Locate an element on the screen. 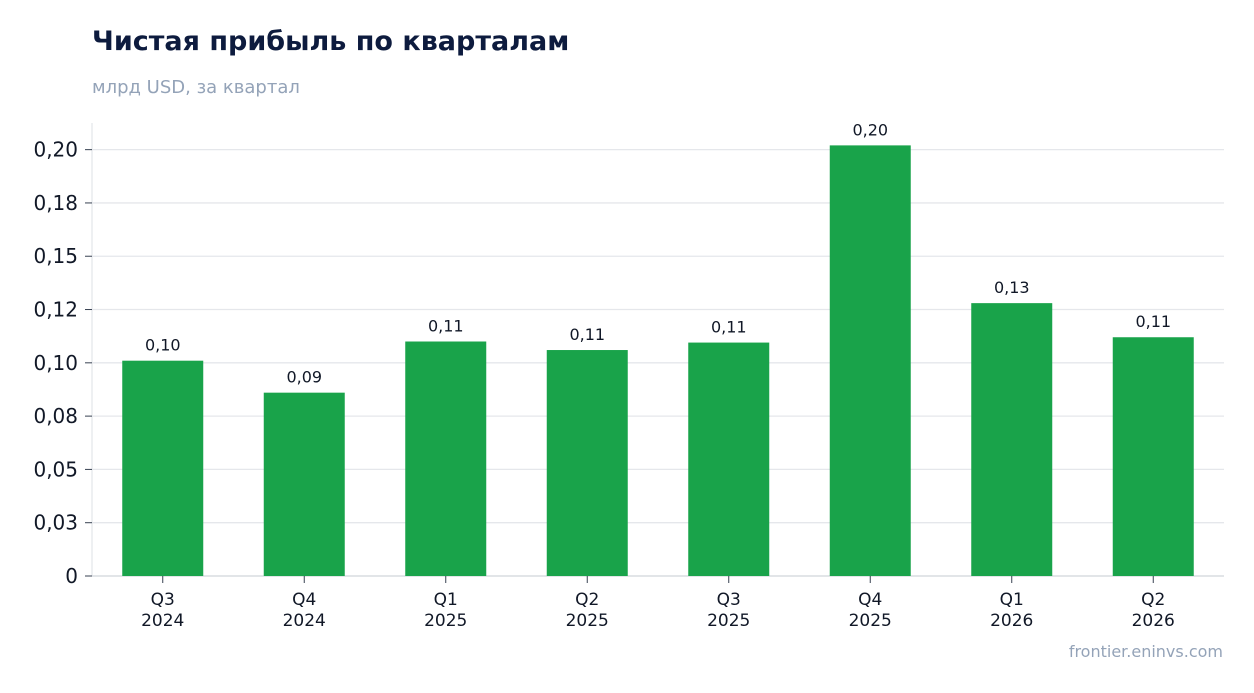  data-label: 0,13 is located at coordinates (1012, 287).